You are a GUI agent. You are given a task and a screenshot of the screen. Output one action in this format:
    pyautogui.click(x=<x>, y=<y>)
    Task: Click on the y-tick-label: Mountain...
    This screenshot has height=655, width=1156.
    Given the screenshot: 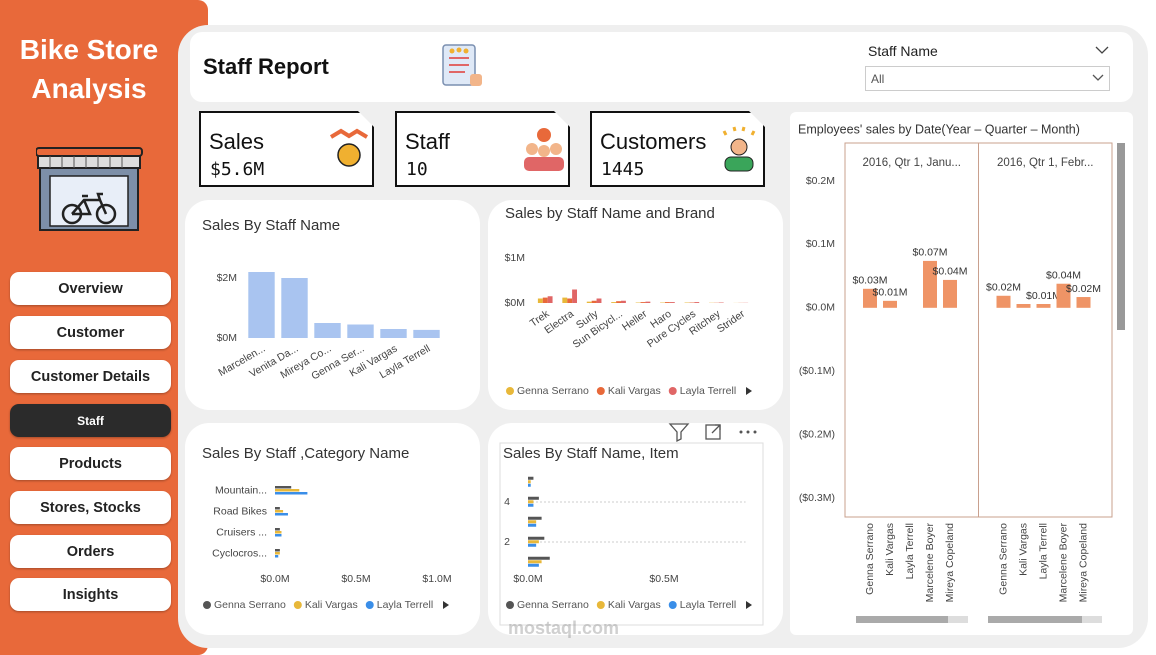 What is the action you would take?
    pyautogui.click(x=241, y=490)
    